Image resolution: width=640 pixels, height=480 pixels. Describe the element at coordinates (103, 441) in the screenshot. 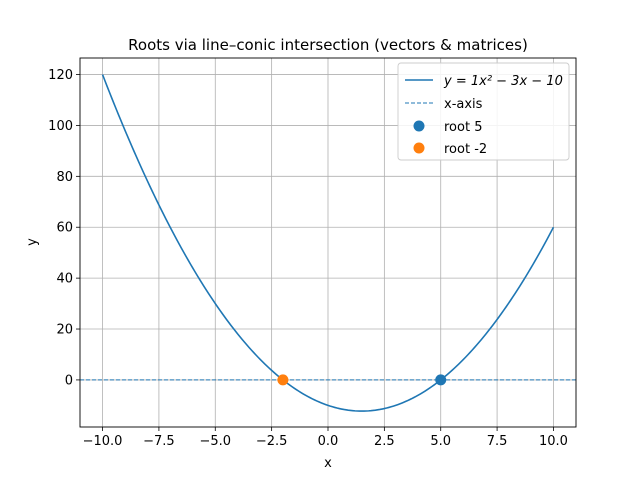

I see `x-tick-label: −10.0` at that location.